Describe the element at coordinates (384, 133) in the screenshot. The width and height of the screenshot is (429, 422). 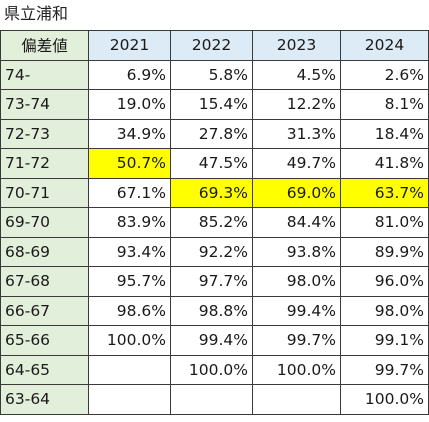
I see `value-cell: 18.4%` at that location.